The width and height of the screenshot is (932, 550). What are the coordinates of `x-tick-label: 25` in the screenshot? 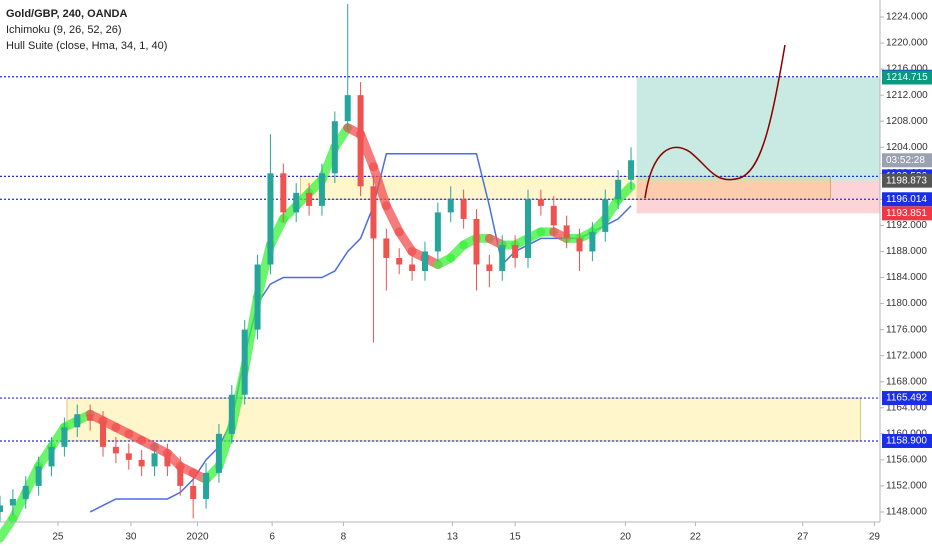 It's located at (58, 537).